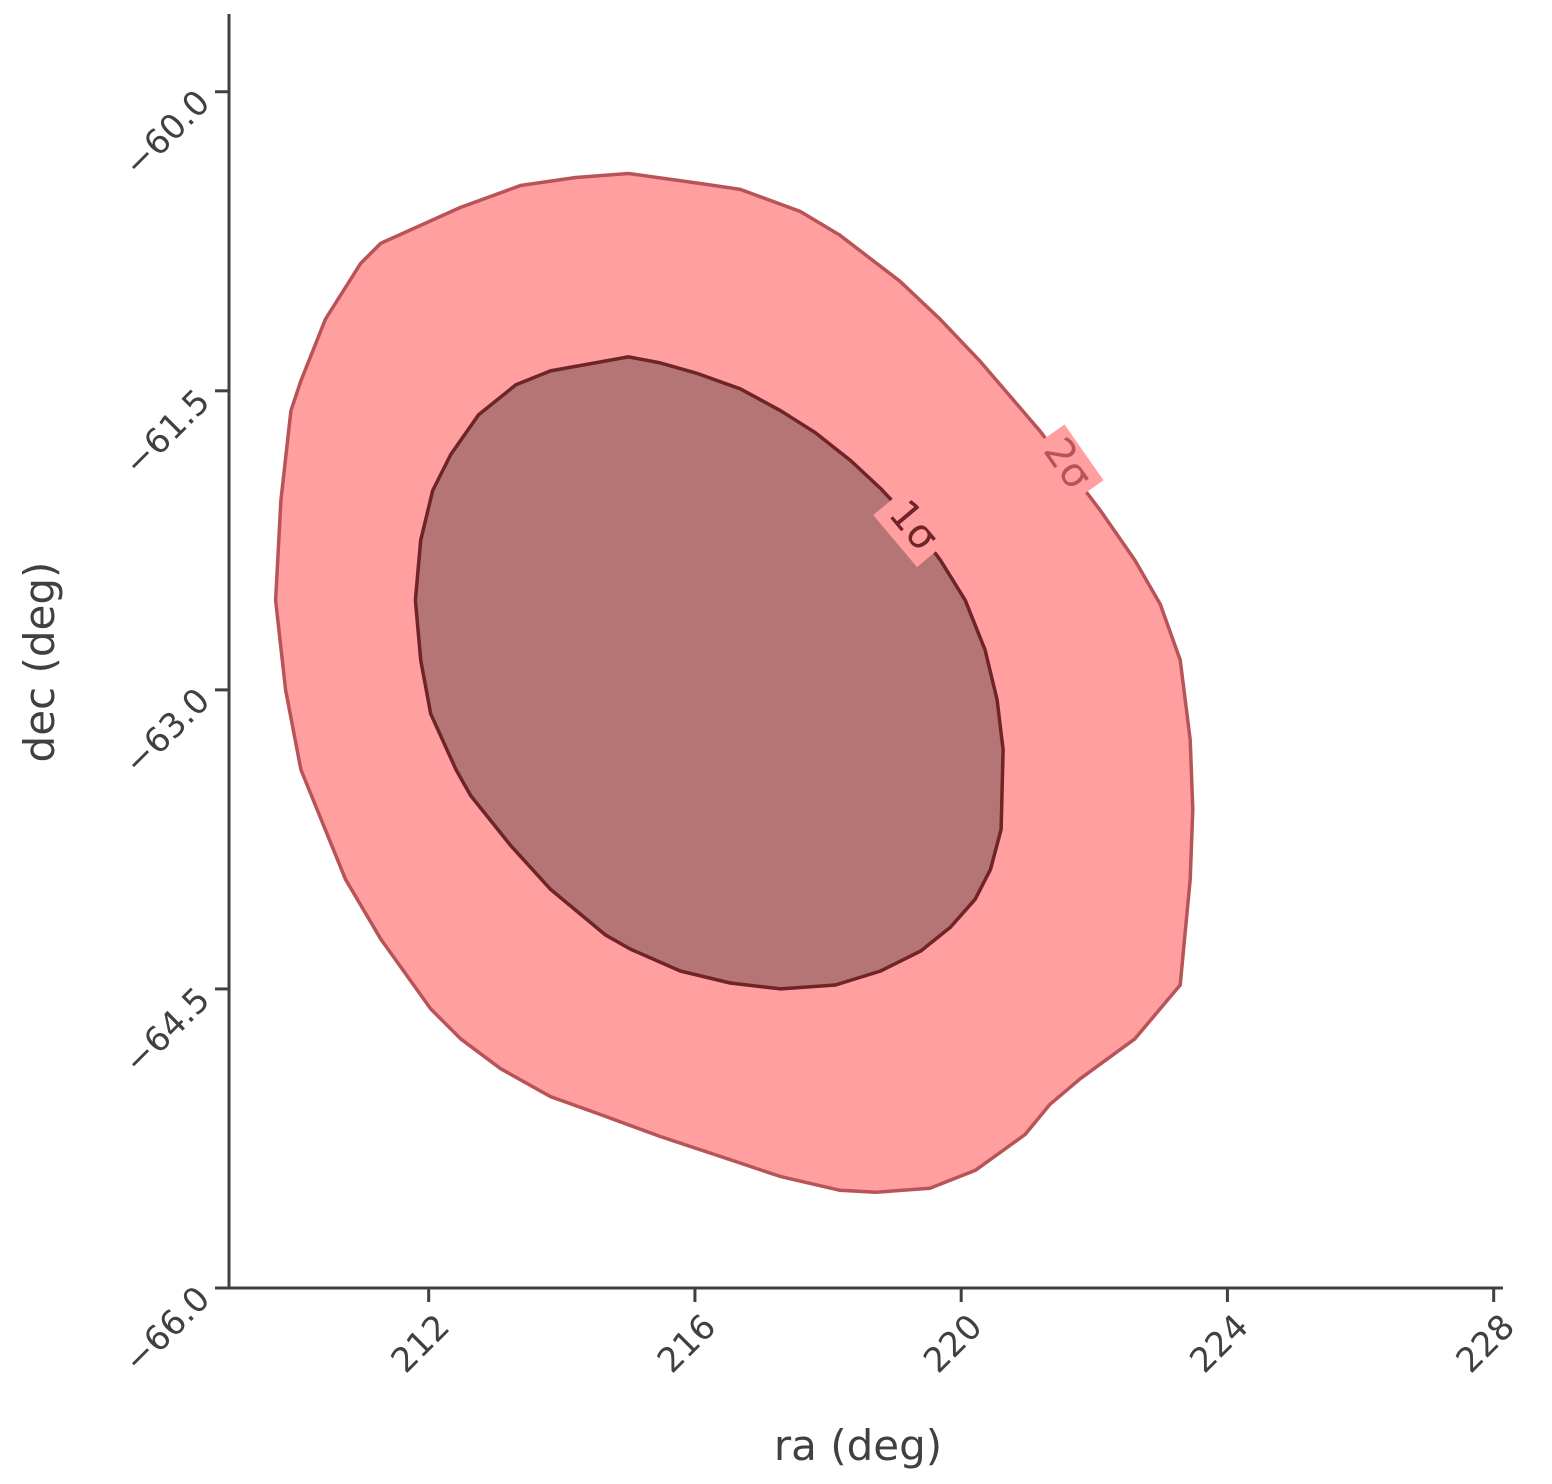  Describe the element at coordinates (167, 134) in the screenshot. I see `y-tick-label: −60.0` at that location.